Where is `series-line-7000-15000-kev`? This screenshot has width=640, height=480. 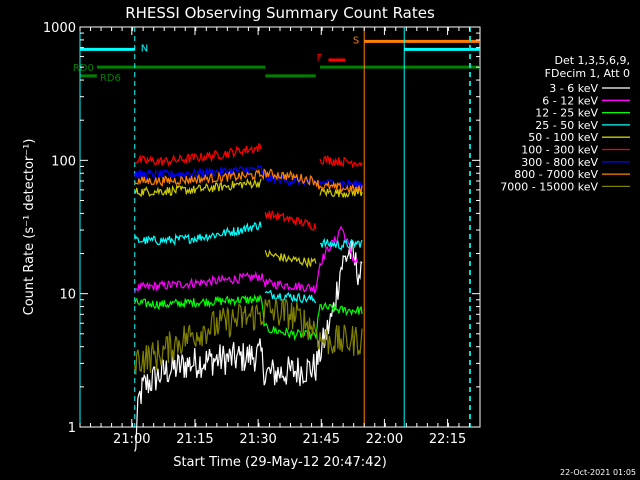
series-line-7000-15000-kev is located at coordinates (248, 336).